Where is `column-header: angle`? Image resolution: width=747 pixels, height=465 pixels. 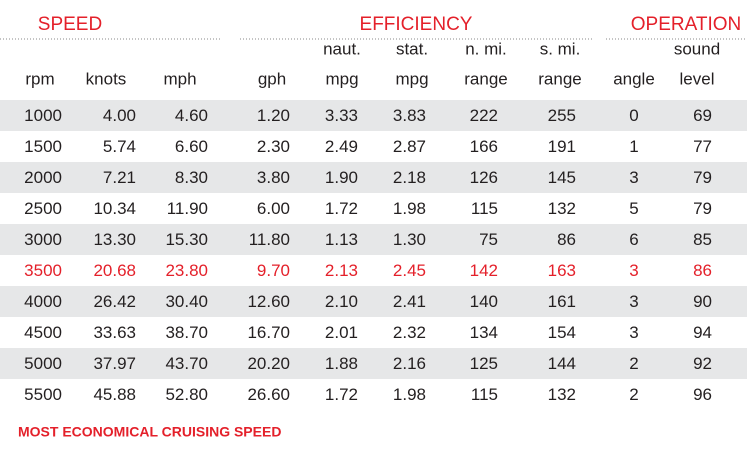 column-header: angle is located at coordinates (634, 78).